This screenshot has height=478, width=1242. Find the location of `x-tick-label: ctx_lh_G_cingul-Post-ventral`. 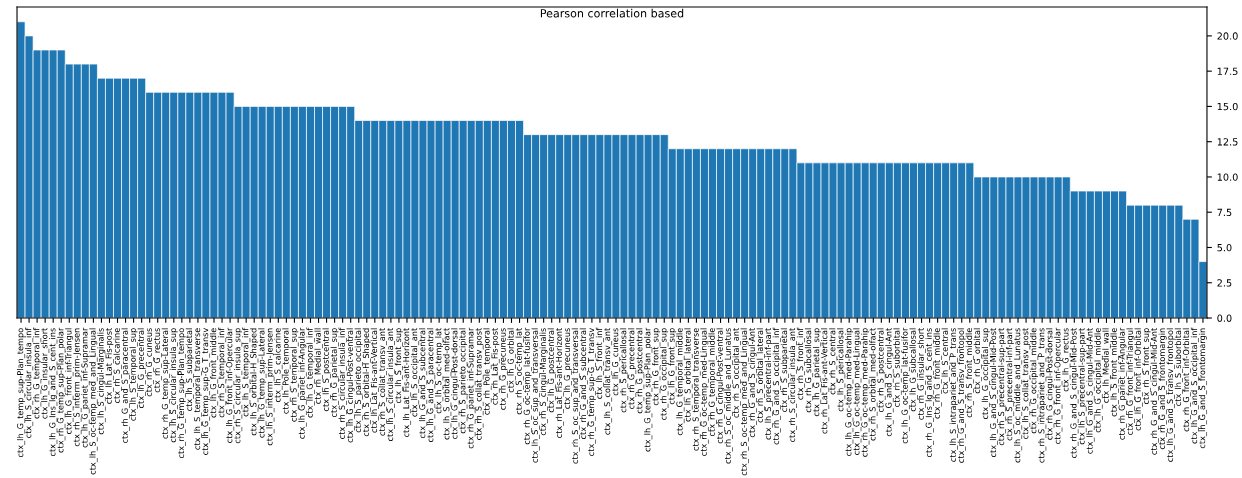

x-tick-label: ctx_lh_G_cingul-Post-ventral is located at coordinates (350, 385).